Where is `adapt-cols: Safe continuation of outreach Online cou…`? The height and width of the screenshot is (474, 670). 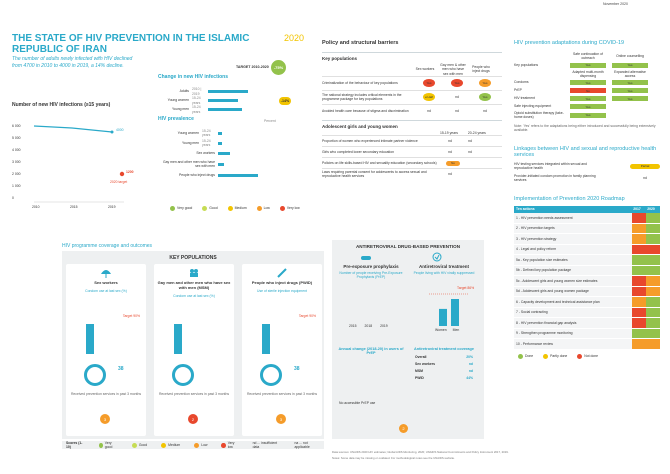
adapt-cols: Safe continuation of outreach Online cou… is located at coordinates (608, 56).